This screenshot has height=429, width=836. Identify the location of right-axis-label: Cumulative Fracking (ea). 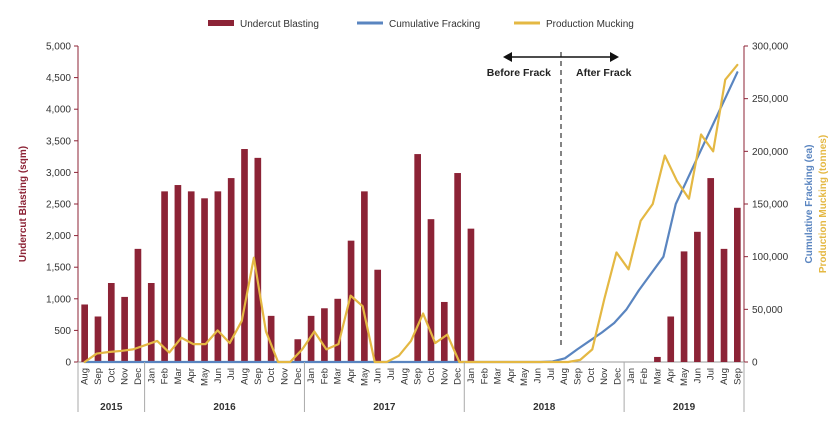
(809, 204).